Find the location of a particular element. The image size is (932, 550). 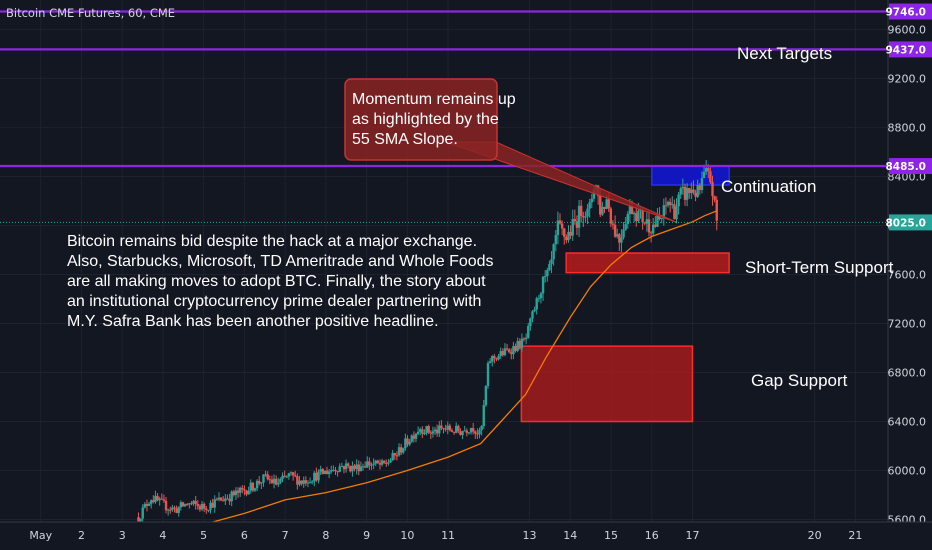

x-tick-label-6: 7 is located at coordinates (285, 535).